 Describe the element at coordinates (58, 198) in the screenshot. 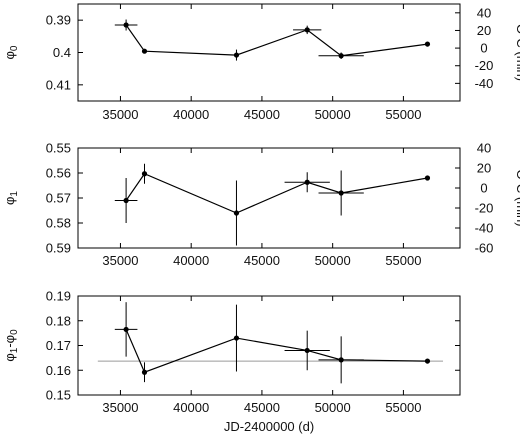

I see `y-tick-label: 0.57` at that location.